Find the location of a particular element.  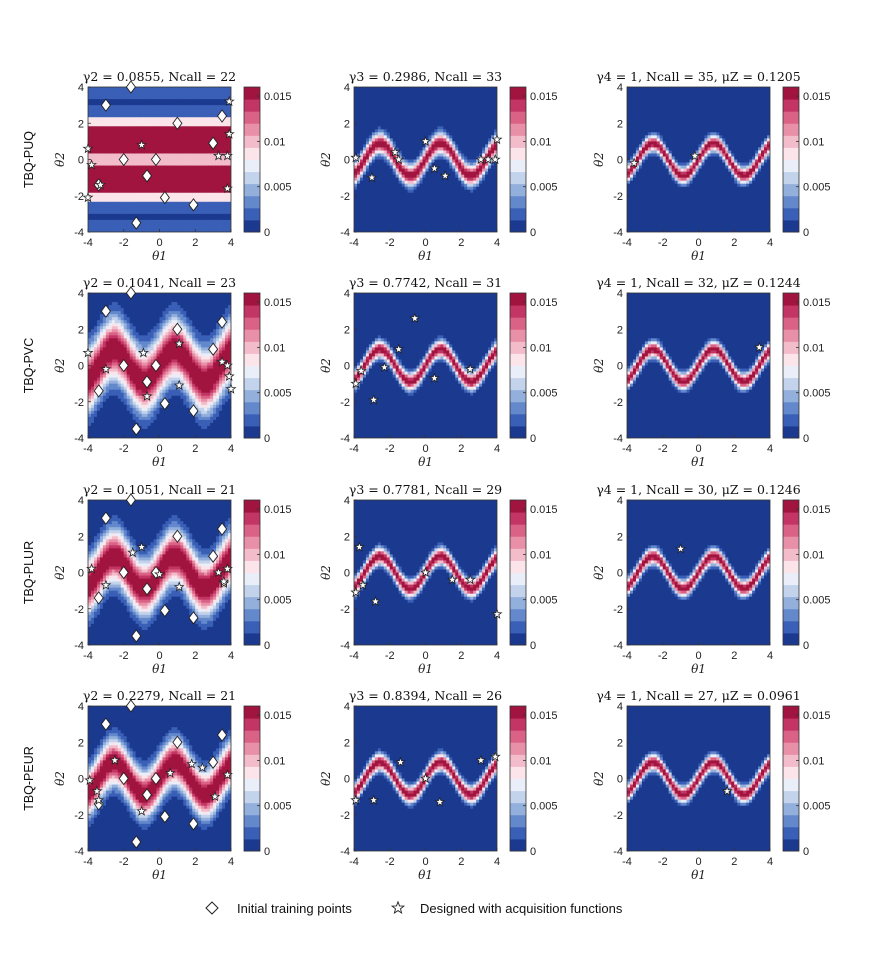

colorbar-tick-label: 0.015 is located at coordinates (544, 97).